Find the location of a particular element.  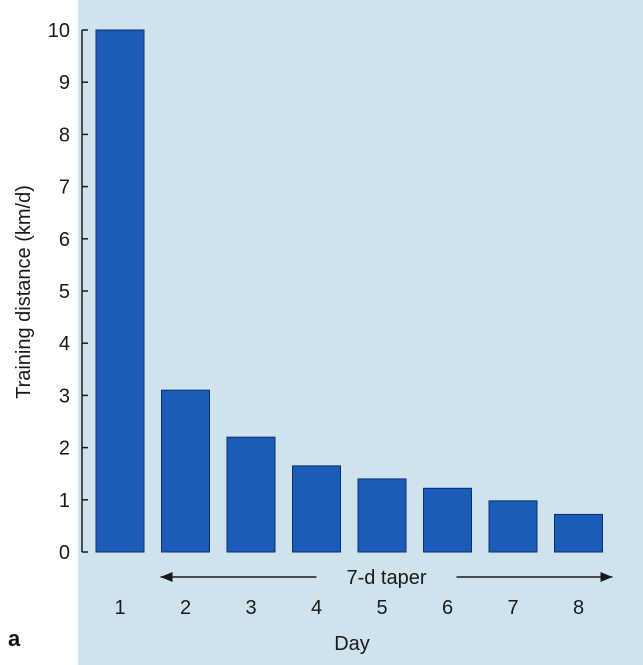

y-tick-label: 10 is located at coordinates (59, 31).